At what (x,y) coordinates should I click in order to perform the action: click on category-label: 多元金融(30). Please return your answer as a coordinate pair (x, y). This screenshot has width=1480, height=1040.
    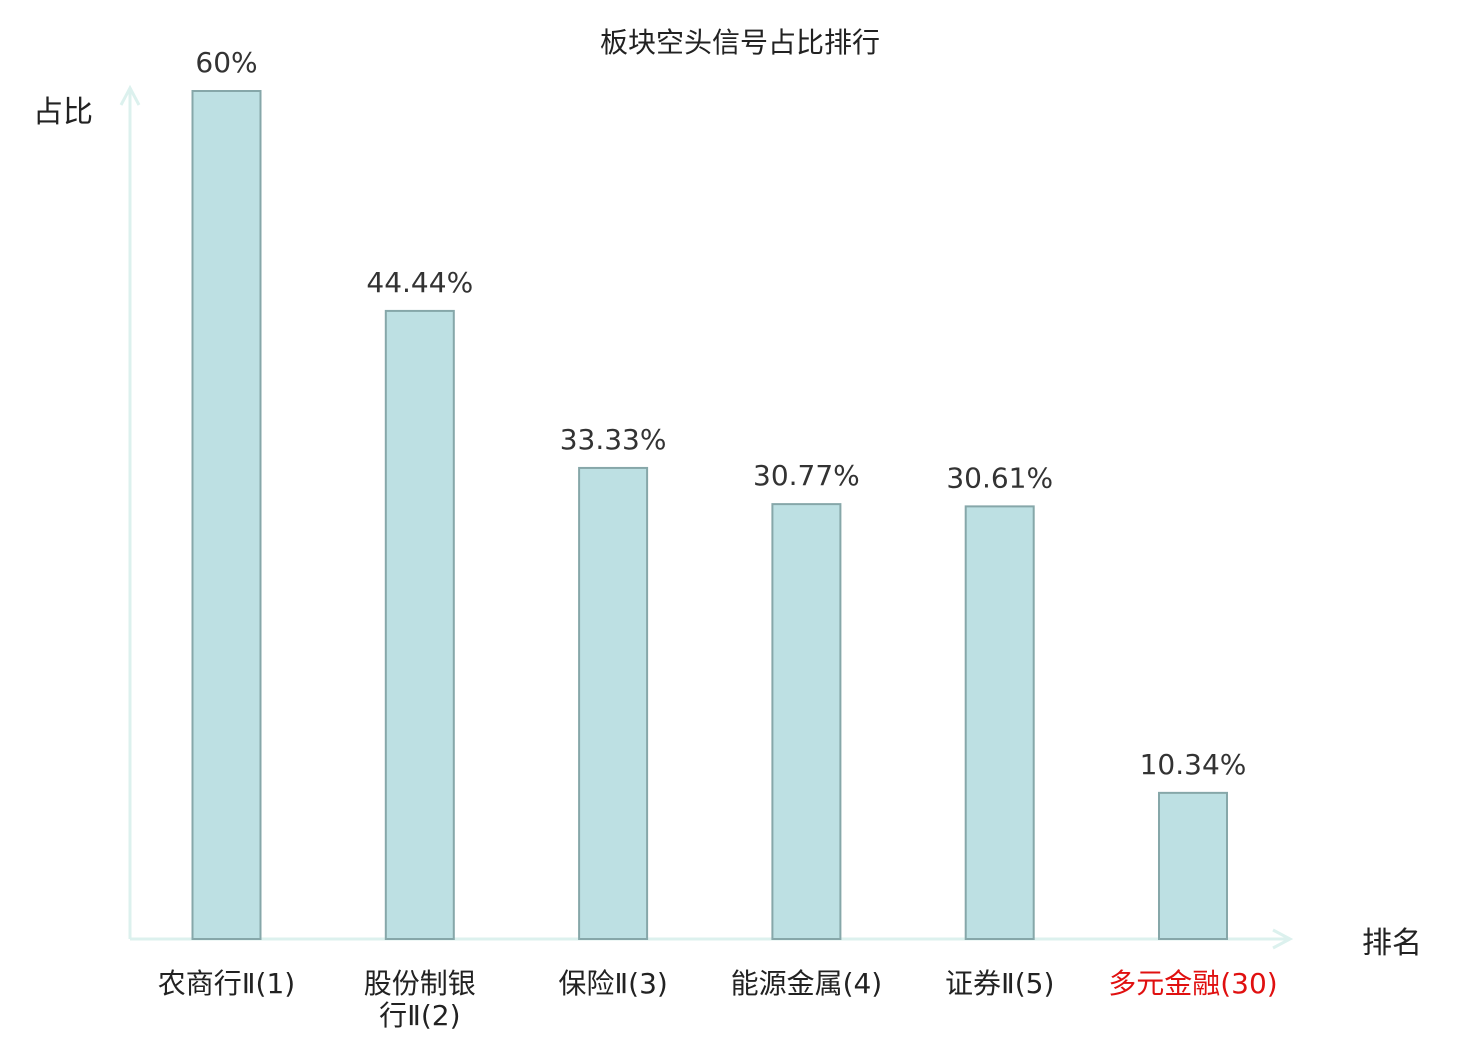
    Looking at the image, I should click on (1192, 983).